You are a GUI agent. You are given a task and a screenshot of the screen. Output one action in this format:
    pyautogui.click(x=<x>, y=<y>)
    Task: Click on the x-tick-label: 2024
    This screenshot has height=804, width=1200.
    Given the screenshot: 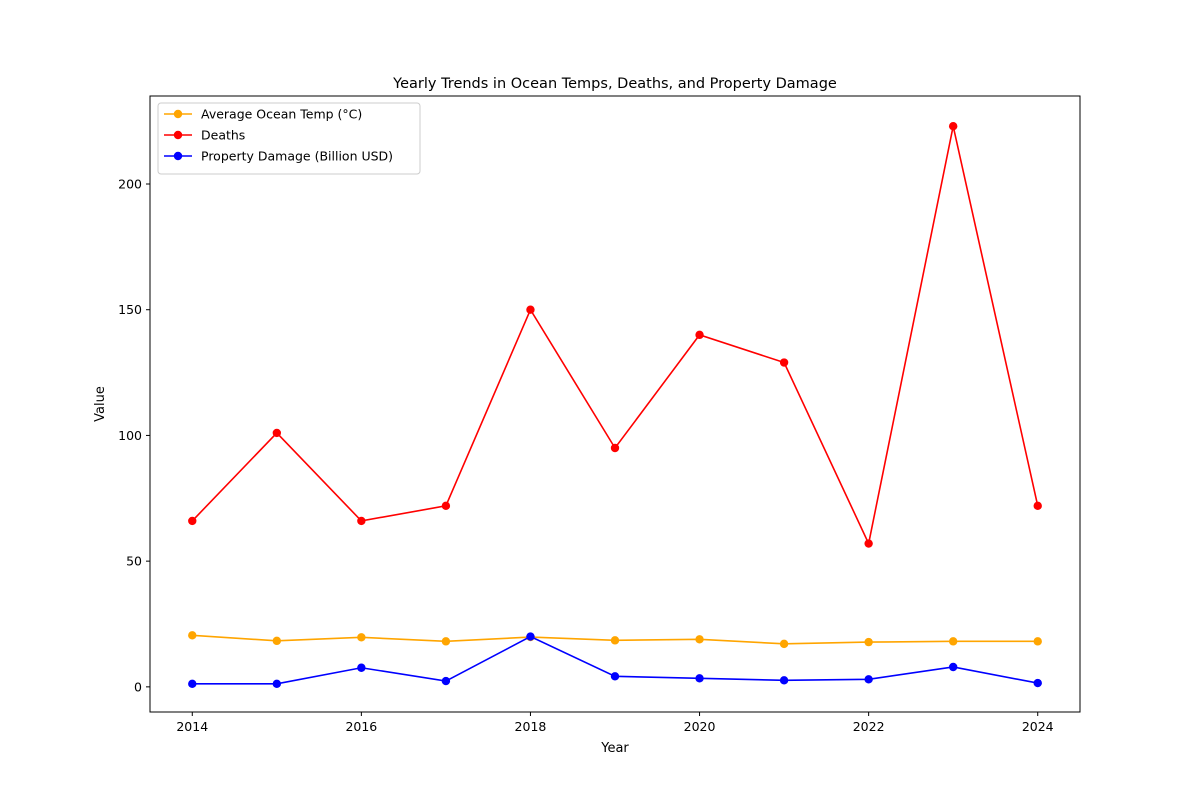 What is the action you would take?
    pyautogui.click(x=1038, y=726)
    